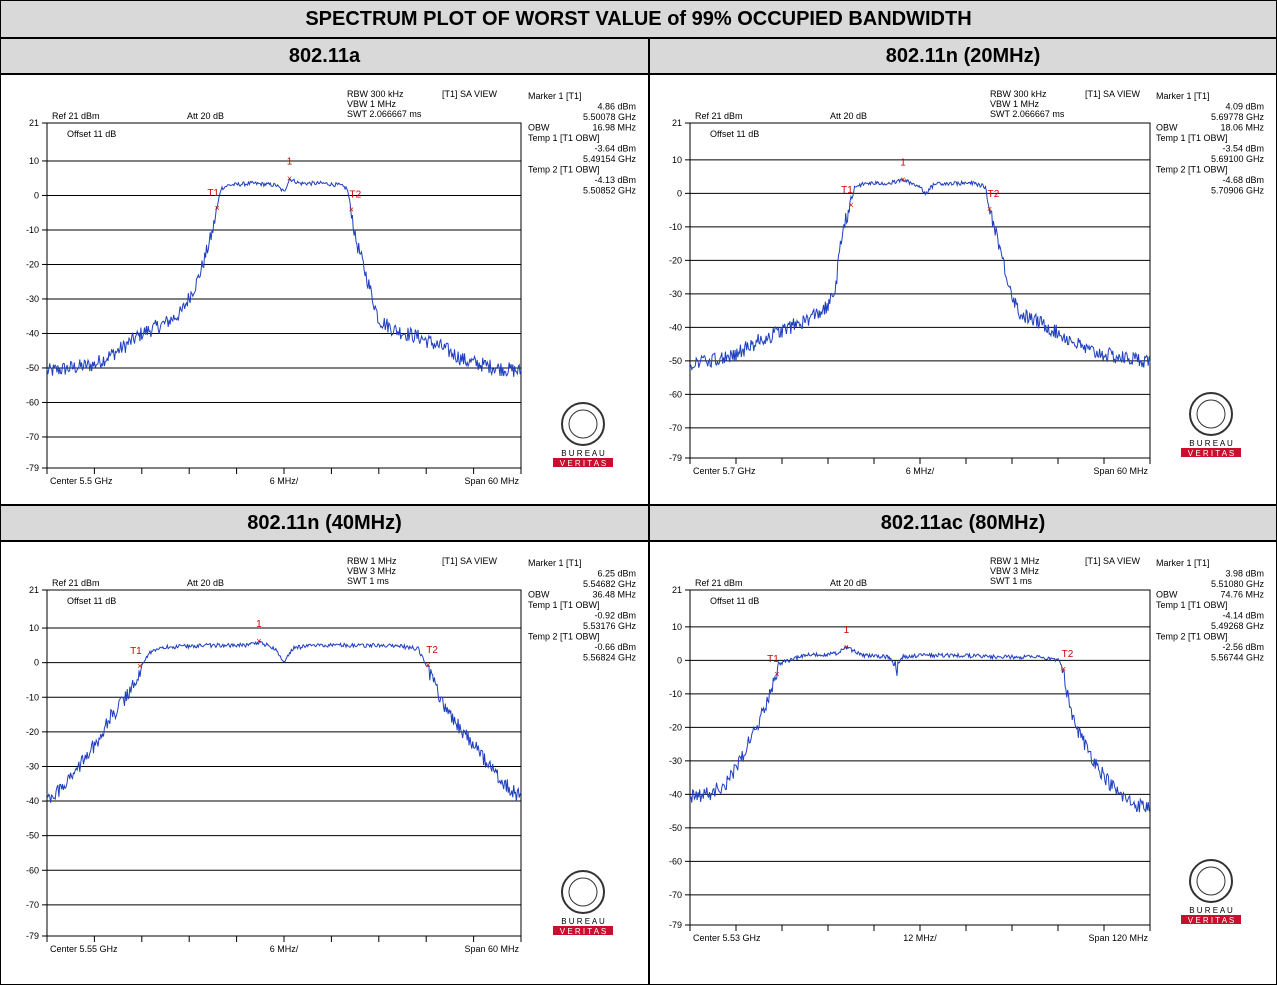 This screenshot has width=1277, height=985. I want to click on y-tick-label: -40, so click(32, 333).